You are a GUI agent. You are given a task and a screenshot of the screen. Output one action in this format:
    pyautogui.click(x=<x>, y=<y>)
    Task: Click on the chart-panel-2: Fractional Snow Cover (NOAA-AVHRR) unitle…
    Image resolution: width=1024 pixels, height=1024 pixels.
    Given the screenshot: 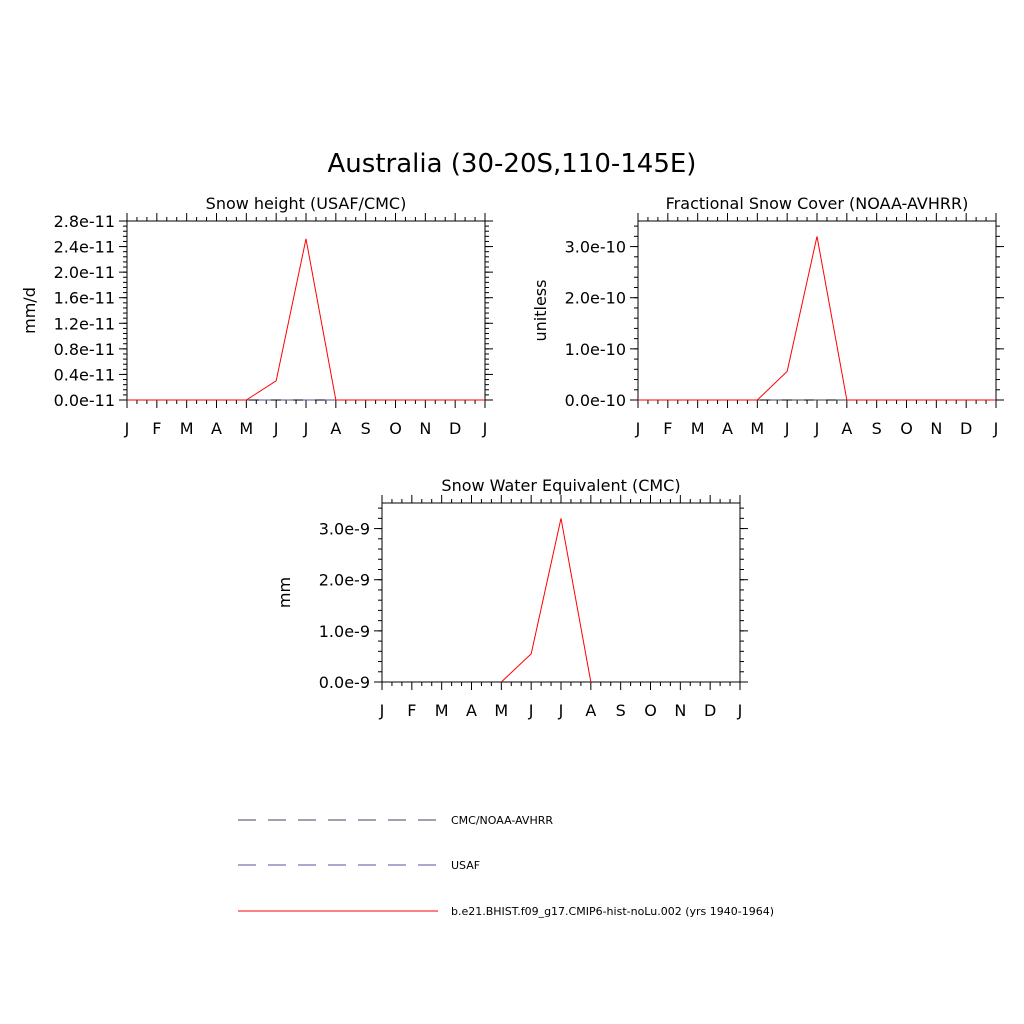 What is the action you would take?
    pyautogui.click(x=767, y=316)
    